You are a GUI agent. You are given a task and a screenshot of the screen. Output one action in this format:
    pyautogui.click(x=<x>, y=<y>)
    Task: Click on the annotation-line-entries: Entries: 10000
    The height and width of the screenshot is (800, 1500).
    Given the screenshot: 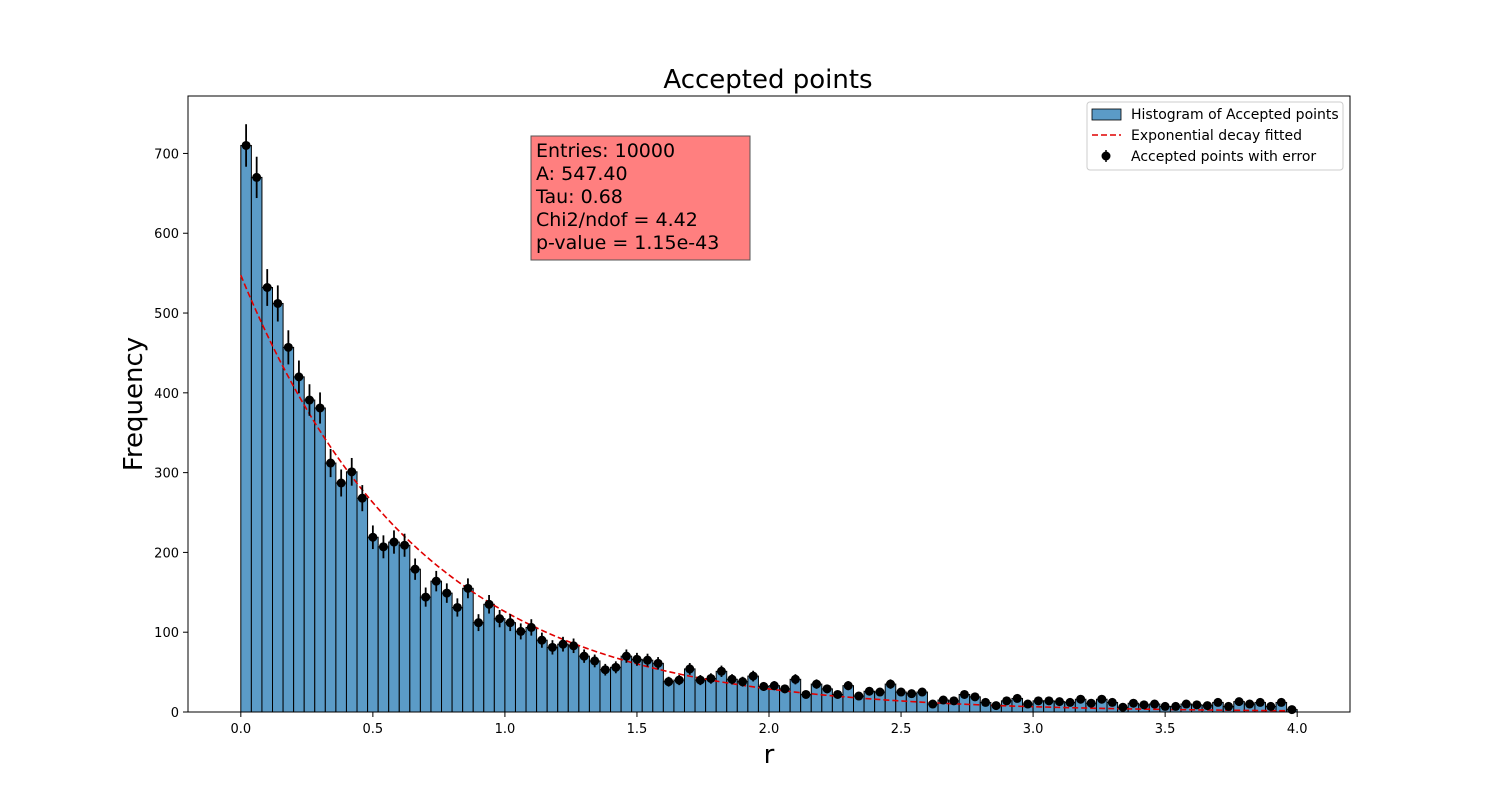 What is the action you would take?
    pyautogui.click(x=605, y=151)
    